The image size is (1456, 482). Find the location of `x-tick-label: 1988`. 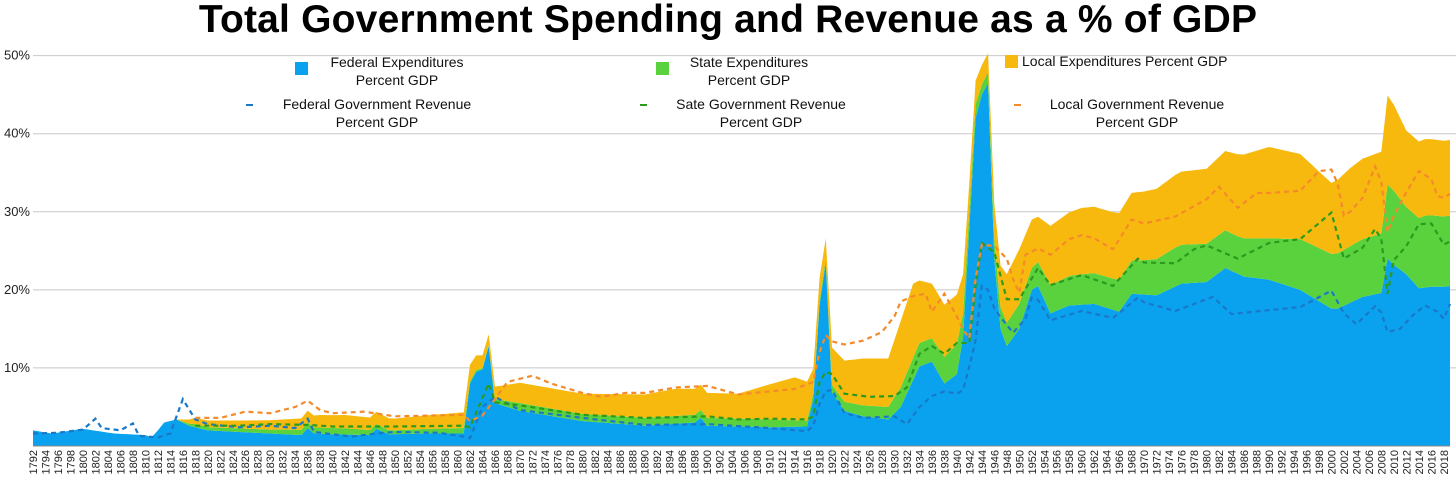

x-tick-label: 1988 is located at coordinates (1258, 462).